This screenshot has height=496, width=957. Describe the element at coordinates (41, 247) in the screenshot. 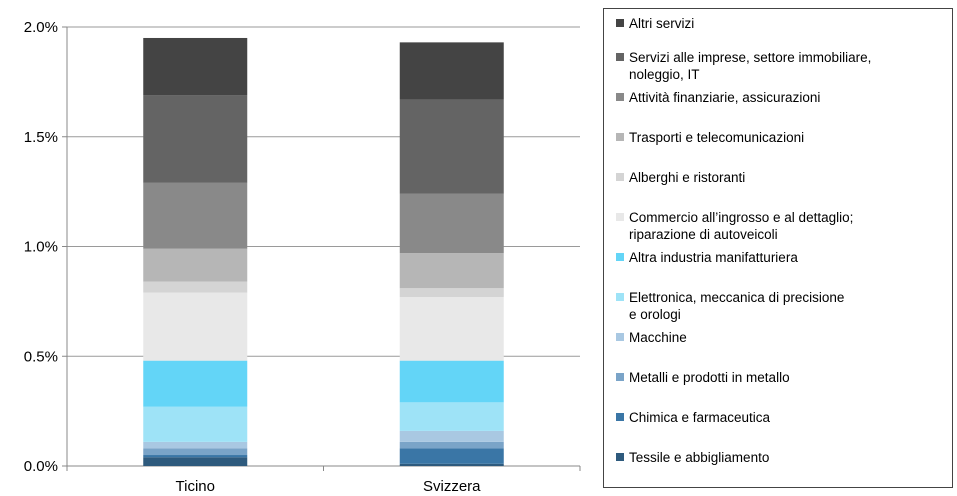

I see `y-tick-label: 1.0%` at that location.